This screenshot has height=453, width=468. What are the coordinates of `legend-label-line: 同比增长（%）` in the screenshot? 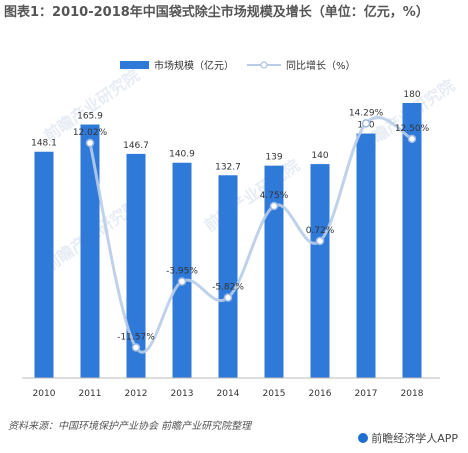 It's located at (321, 65).